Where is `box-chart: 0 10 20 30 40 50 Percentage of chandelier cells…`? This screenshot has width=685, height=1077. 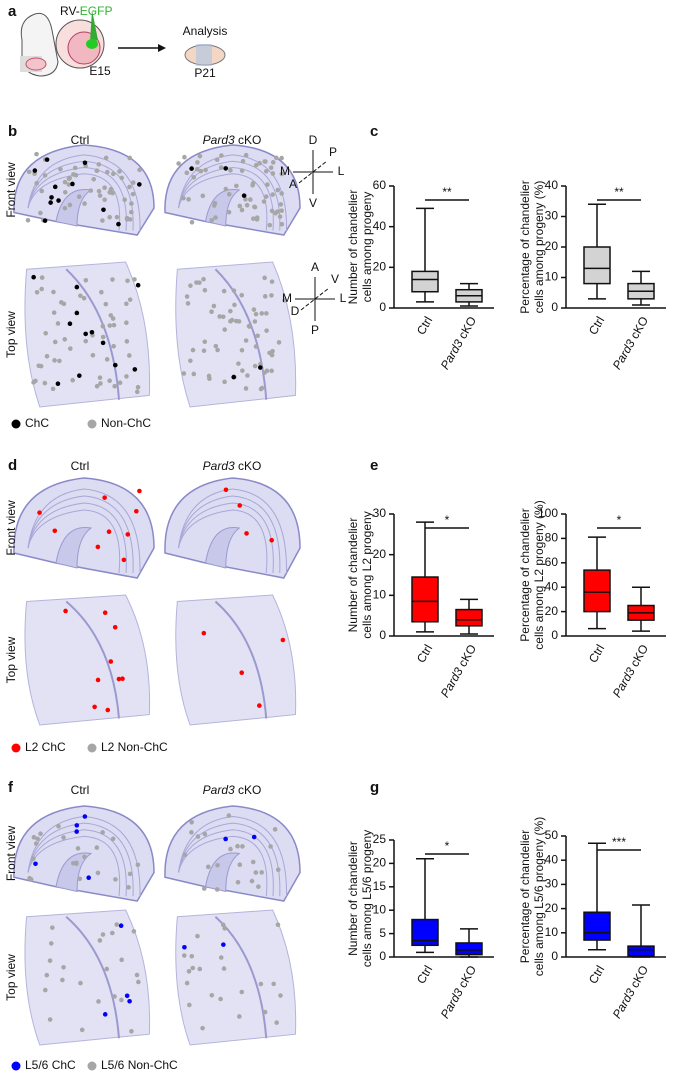
box-chart: 0 10 20 30 40 50 Percentage of chandelier cells… is located at coordinates (592, 919).